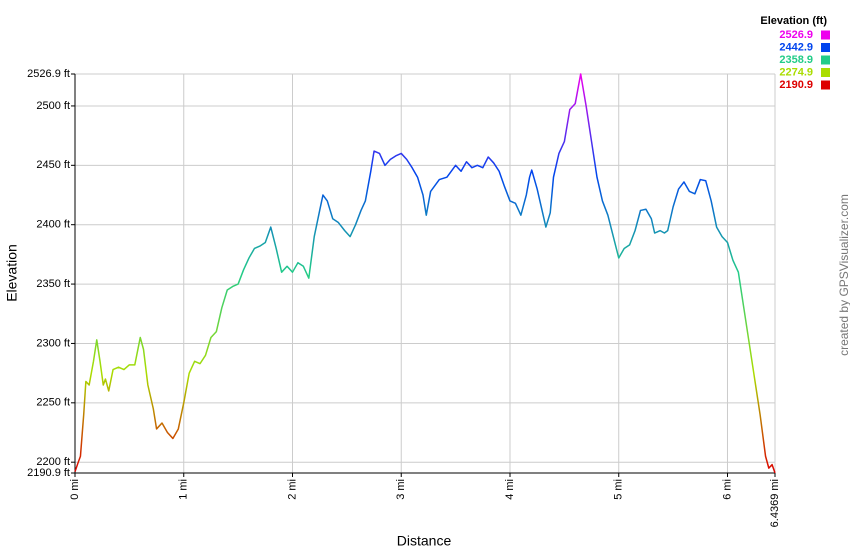 The height and width of the screenshot is (550, 850). Describe the element at coordinates (727, 489) in the screenshot. I see `x-tick-label: 6 mi` at that location.